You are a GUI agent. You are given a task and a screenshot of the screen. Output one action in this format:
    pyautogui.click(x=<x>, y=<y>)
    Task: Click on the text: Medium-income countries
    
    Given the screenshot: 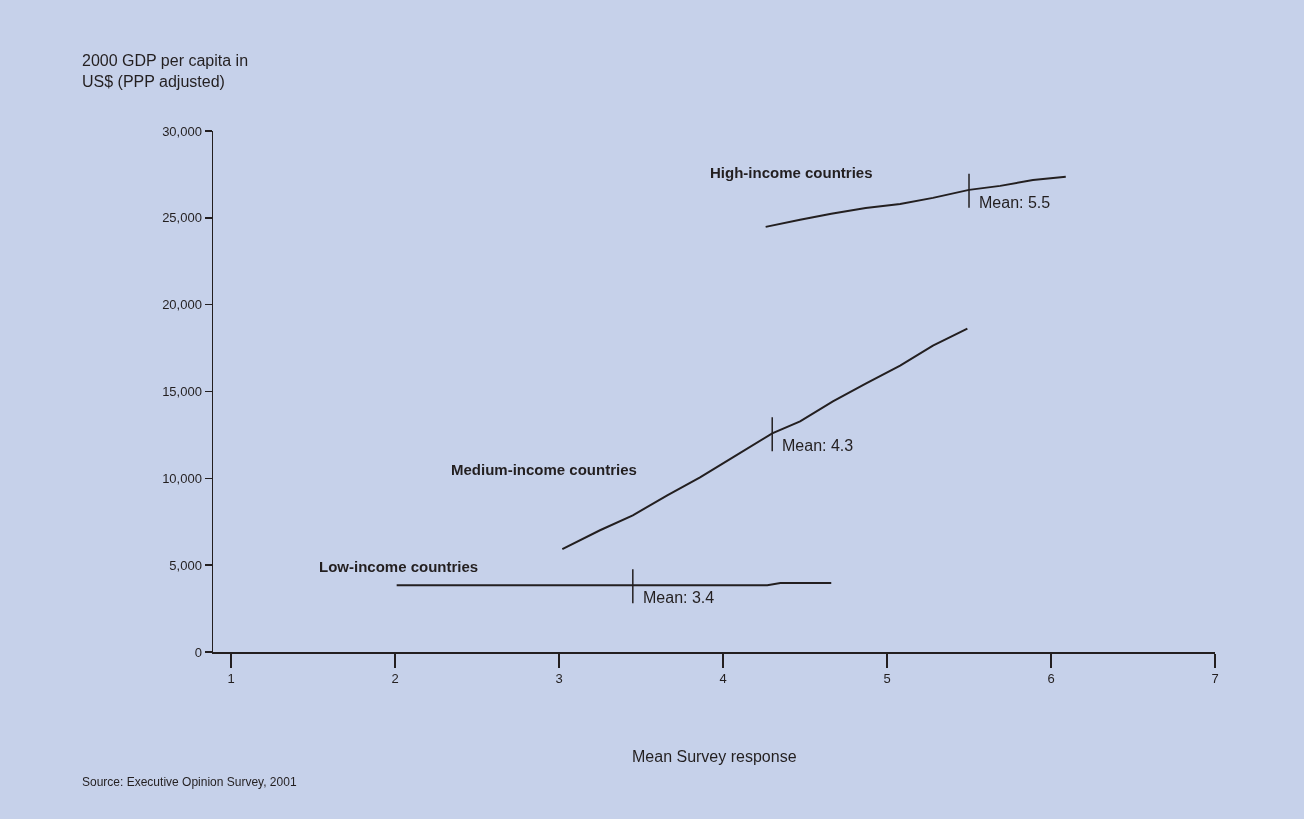 What is the action you would take?
    pyautogui.click(x=544, y=469)
    